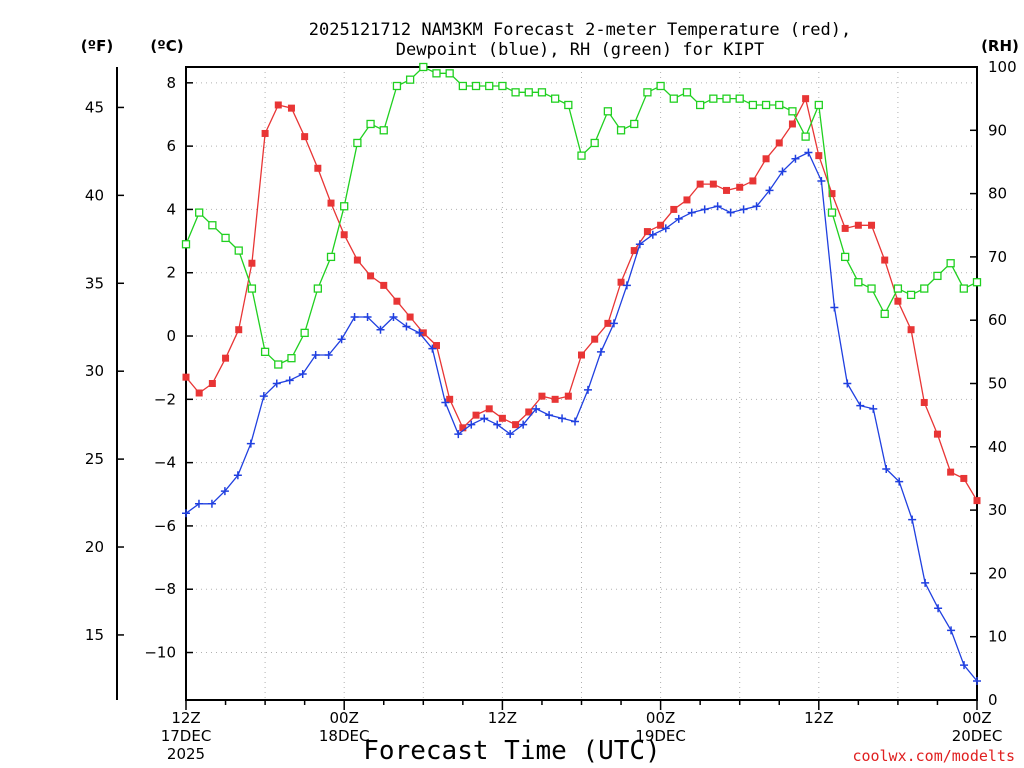  I want to click on fahrenheit-tick-label: 30, so click(94, 371).